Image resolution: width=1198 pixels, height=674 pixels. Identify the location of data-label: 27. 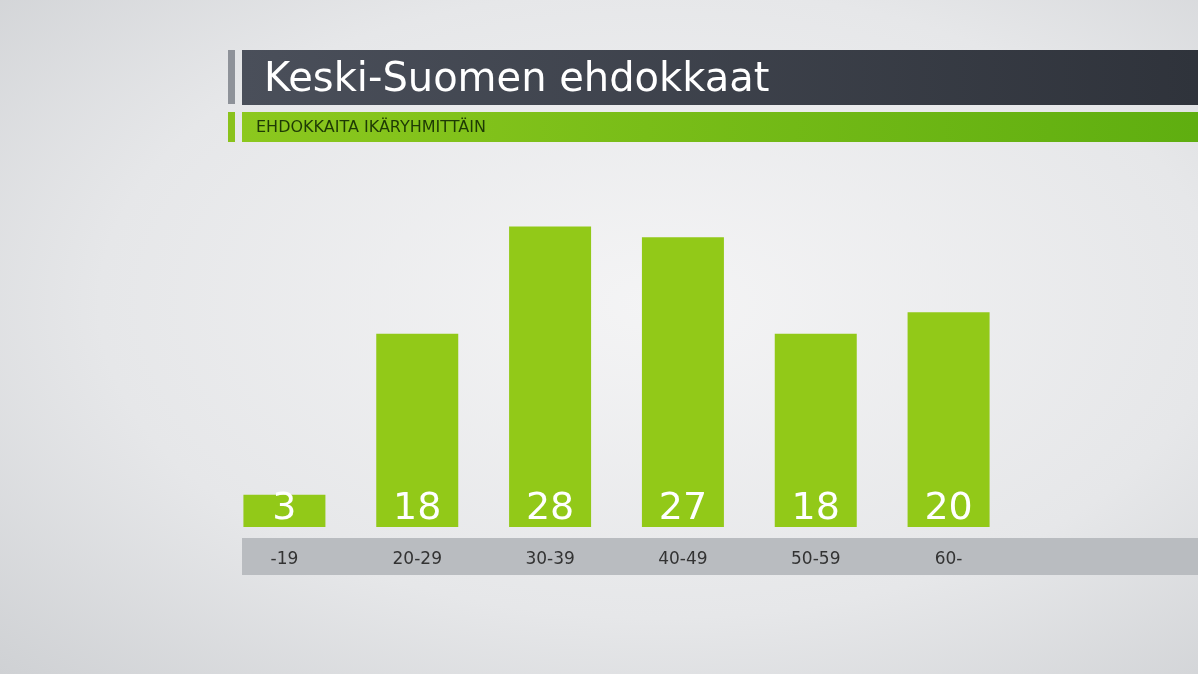
(683, 506).